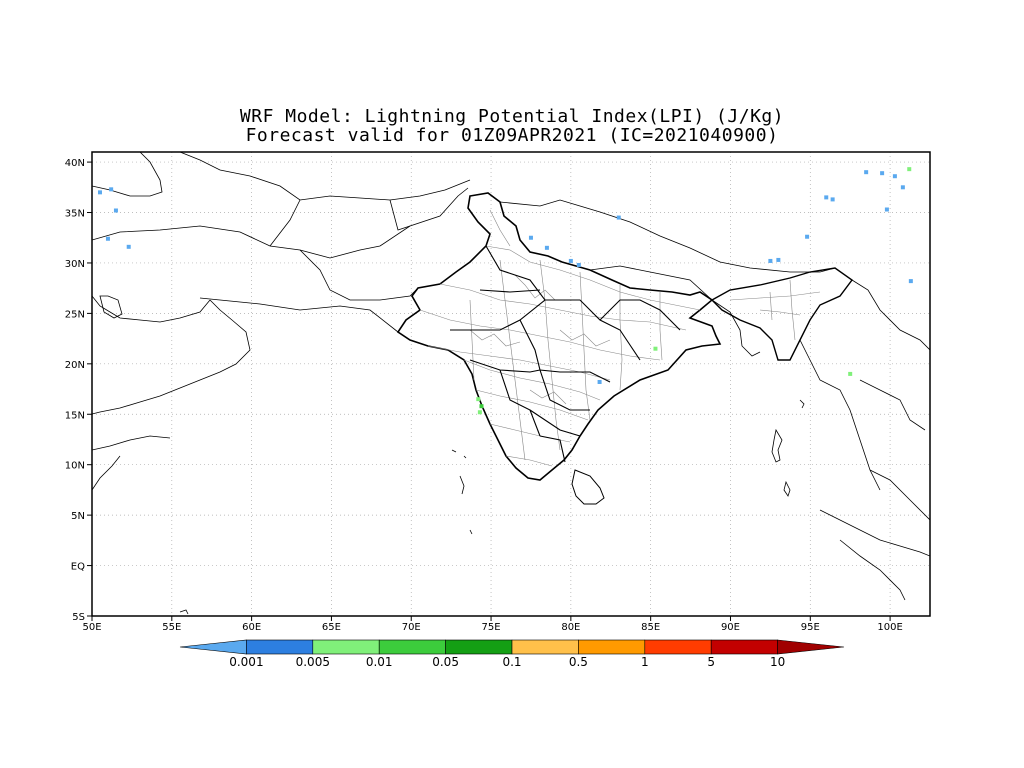 This screenshot has width=1024, height=768. What do you see at coordinates (491, 627) in the screenshot?
I see `lon-tick-label: 75E` at bounding box center [491, 627].